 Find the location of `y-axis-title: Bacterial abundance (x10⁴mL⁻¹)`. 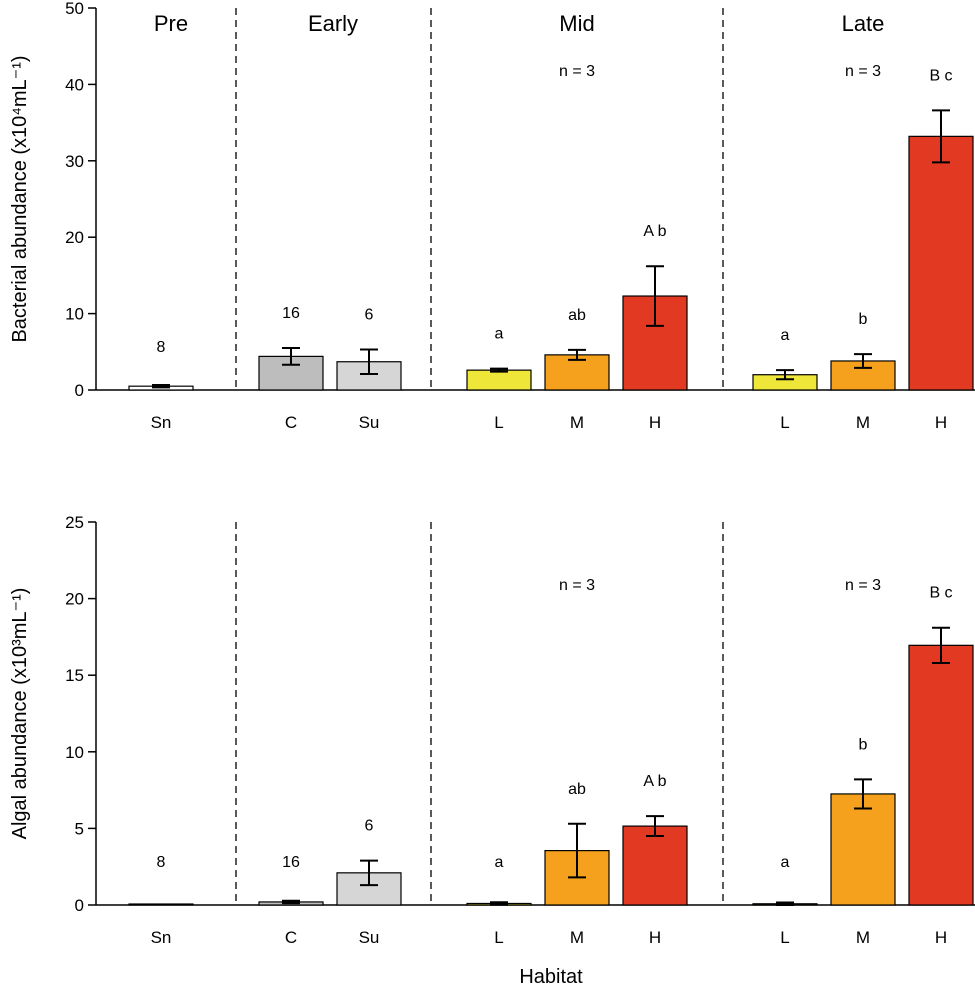

y-axis-title: Bacterial abundance (x10⁴mL⁻¹) is located at coordinates (20, 198).